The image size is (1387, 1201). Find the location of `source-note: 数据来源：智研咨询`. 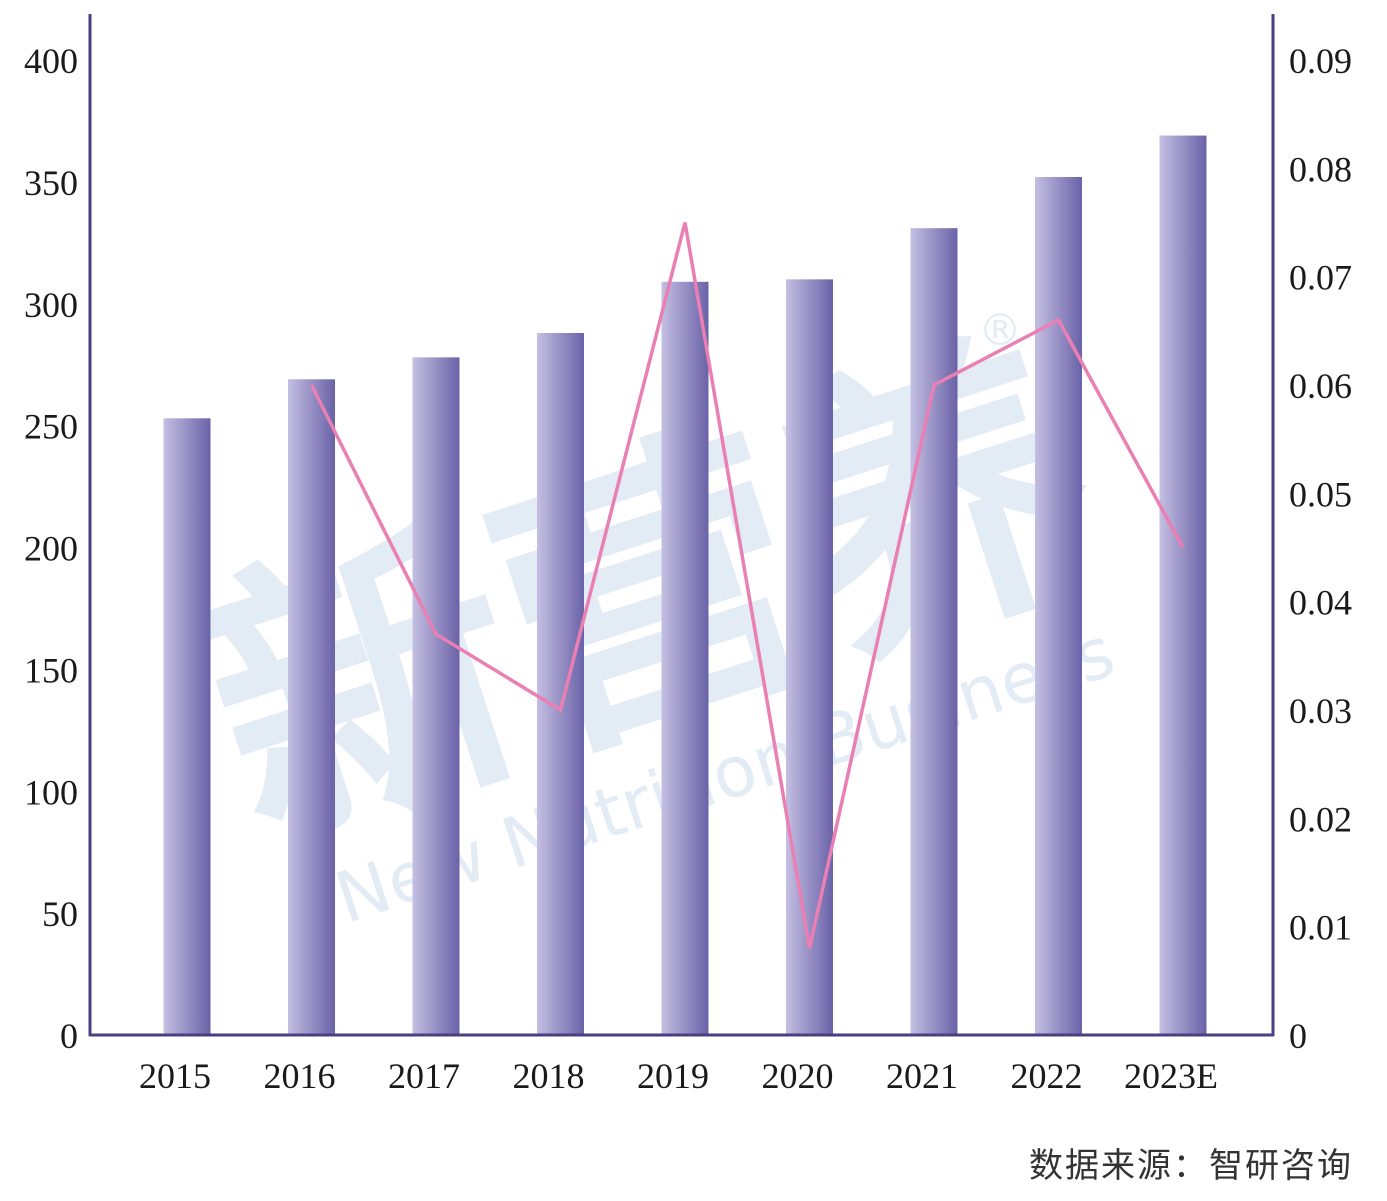

source-note: 数据来源：智研咨询 is located at coordinates (1191, 1166).